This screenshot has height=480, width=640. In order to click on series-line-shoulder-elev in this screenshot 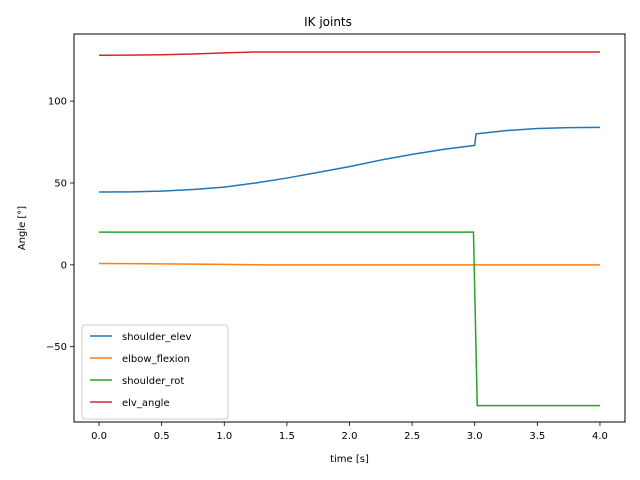, I will do `click(349, 159)`.